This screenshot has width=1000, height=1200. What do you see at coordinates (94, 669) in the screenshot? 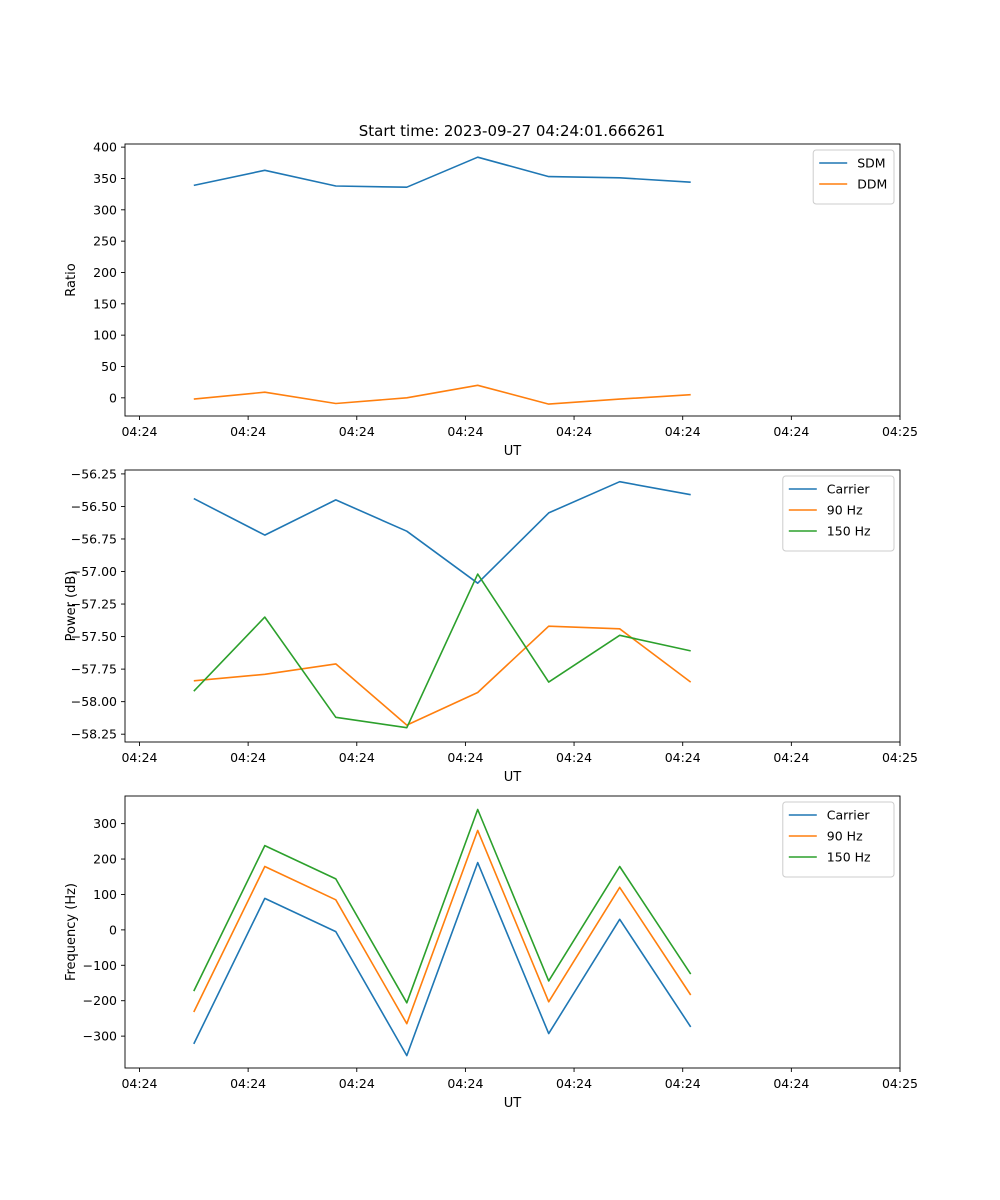
I see `y-tick-label: −57.75` at bounding box center [94, 669].